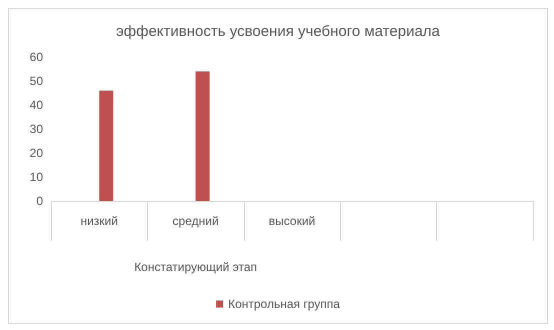  What do you see at coordinates (284, 304) in the screenshot?
I see `legend-label: Контрольная группа` at bounding box center [284, 304].